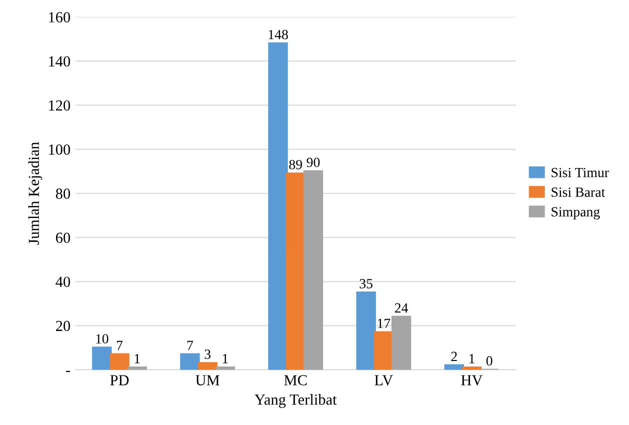 This screenshot has width=629, height=425. What do you see at coordinates (59, 17) in the screenshot?
I see `y-tick-label: 160` at bounding box center [59, 17].